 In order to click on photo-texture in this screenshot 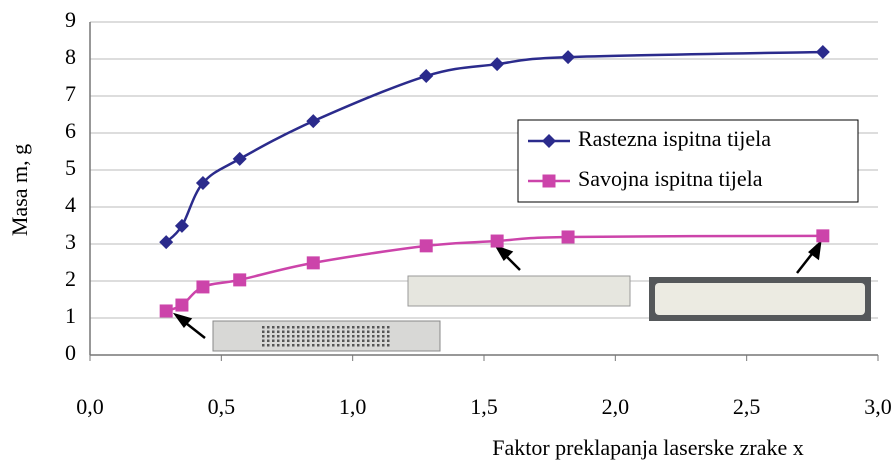, I will do `click(326, 336)`.